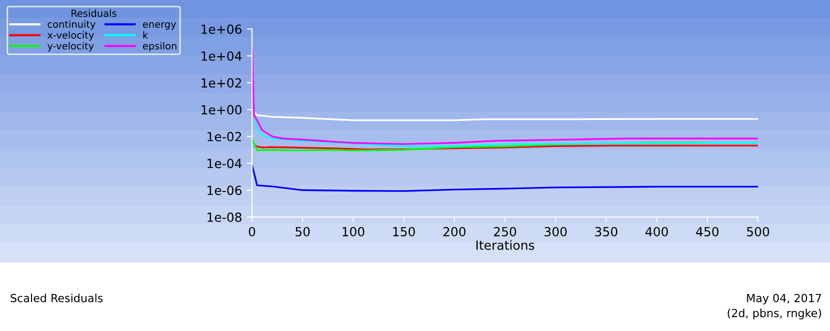  Describe the element at coordinates (225, 217) in the screenshot. I see `y-tick-label: 1e-08` at that location.